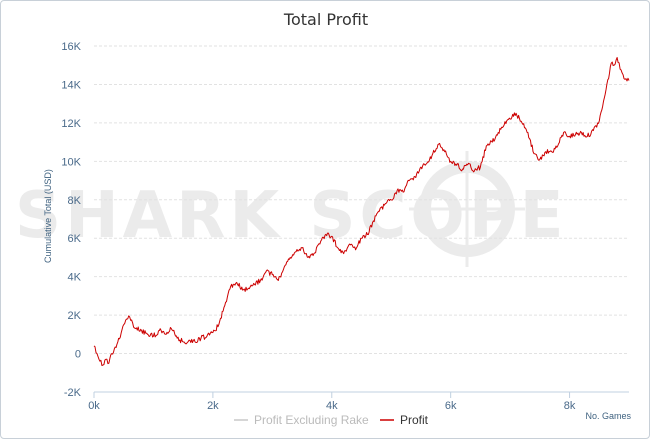 The image size is (650, 440). Describe the element at coordinates (71, 85) in the screenshot. I see `y-tick-label: 14K` at that location.